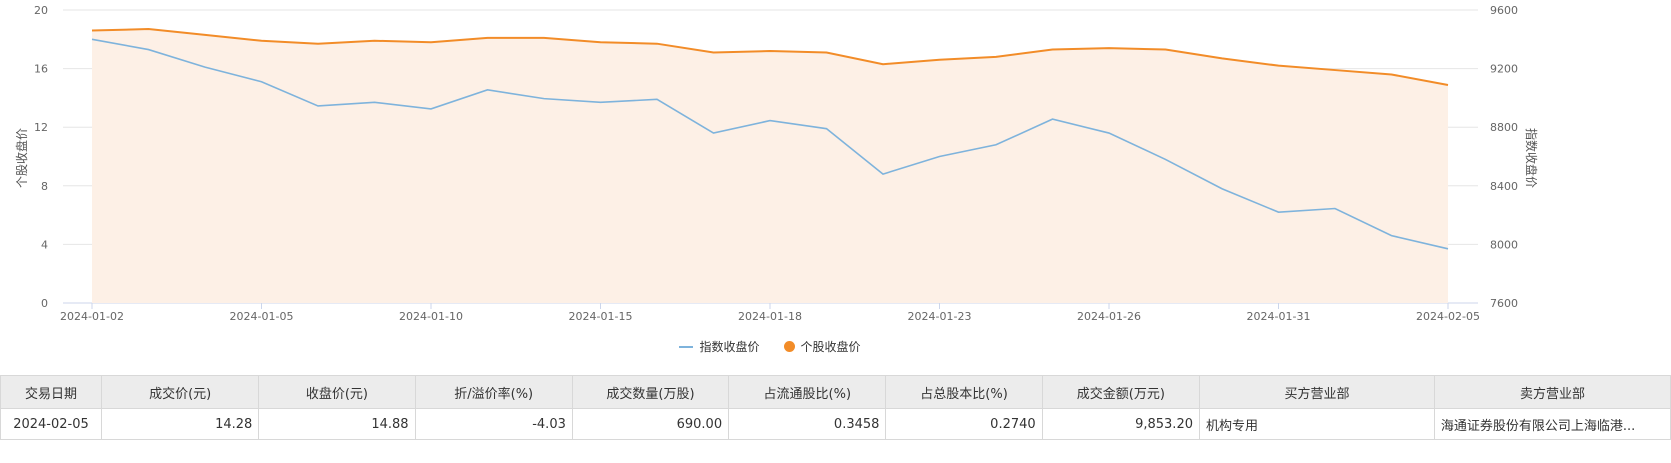  What do you see at coordinates (770, 57) in the screenshot?
I see `stock-close-line` at bounding box center [770, 57].